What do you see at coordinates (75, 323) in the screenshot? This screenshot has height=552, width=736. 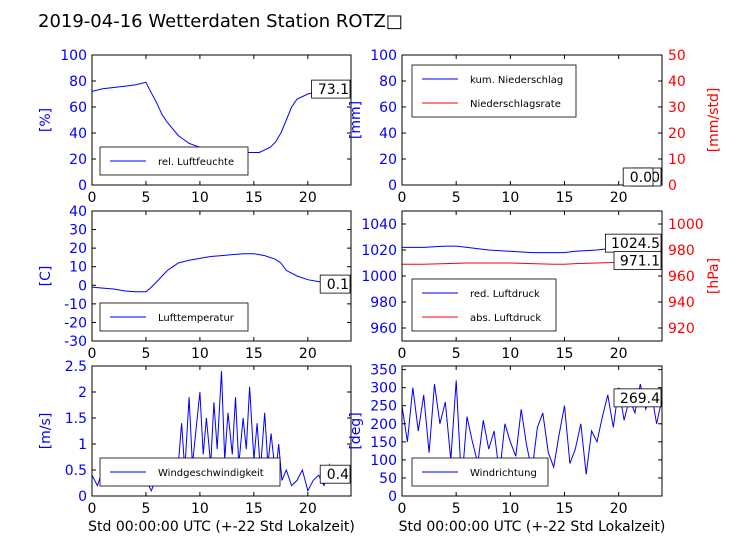 I see `y-tick-label: -20` at bounding box center [75, 323].